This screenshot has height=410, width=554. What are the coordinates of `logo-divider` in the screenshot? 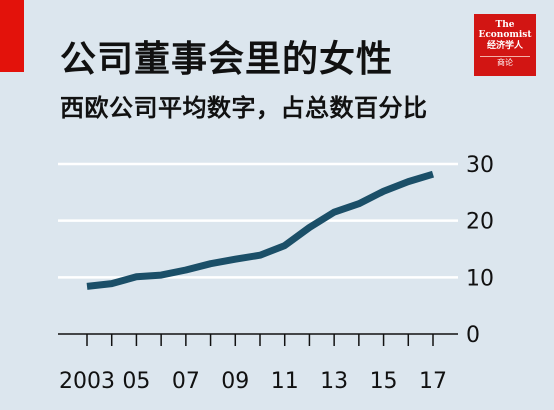 It's located at (505, 56).